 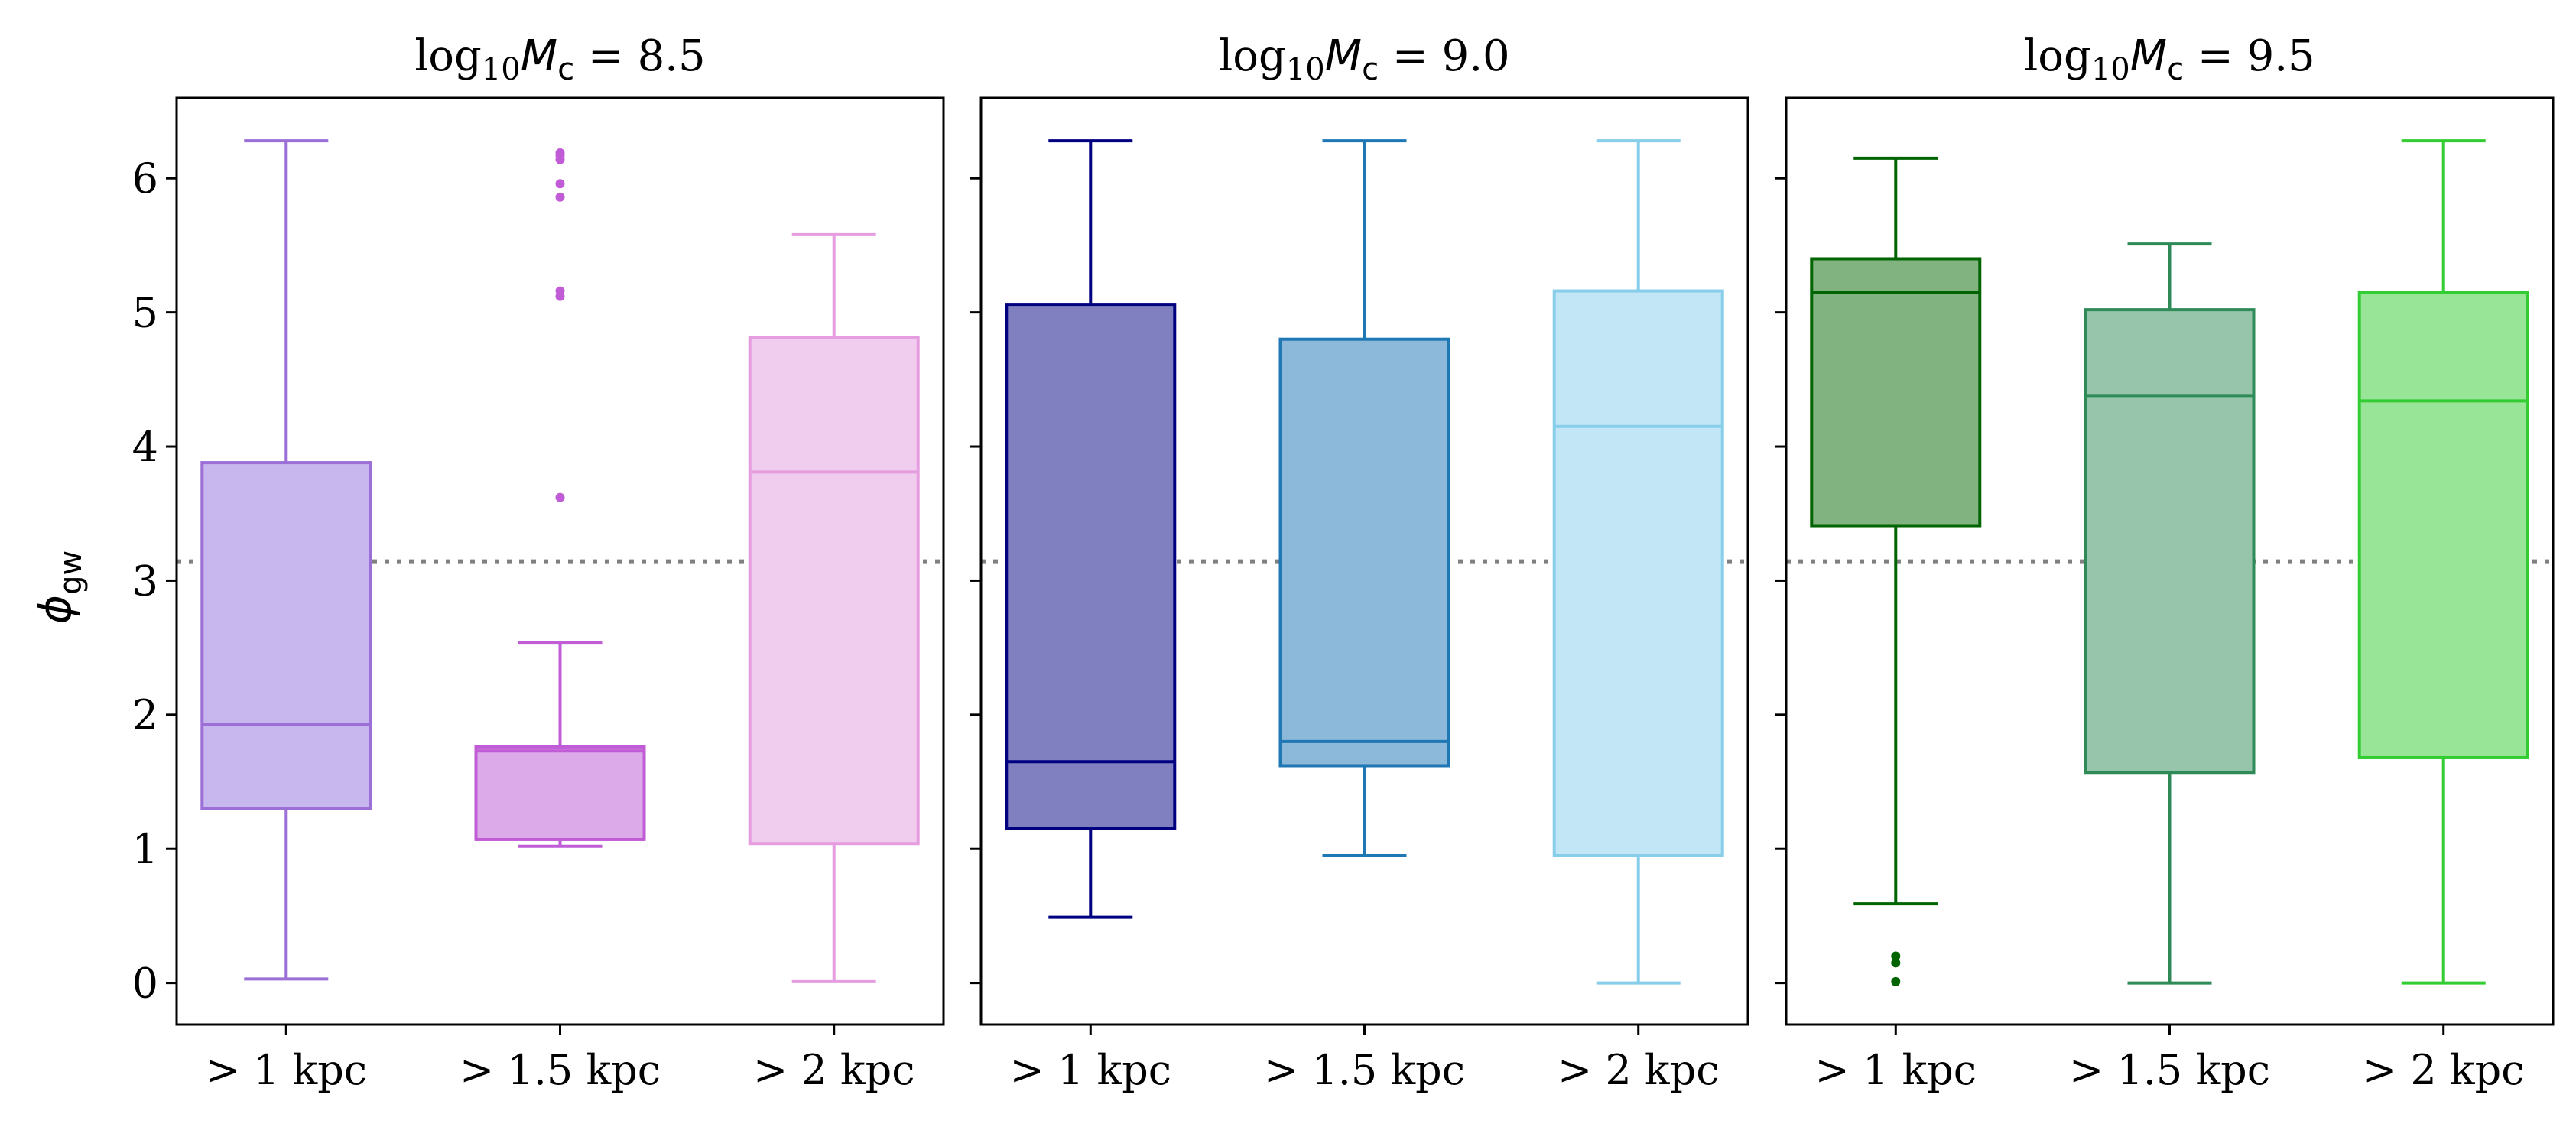 I want to click on y-tick-label: 5, so click(x=145, y=313).